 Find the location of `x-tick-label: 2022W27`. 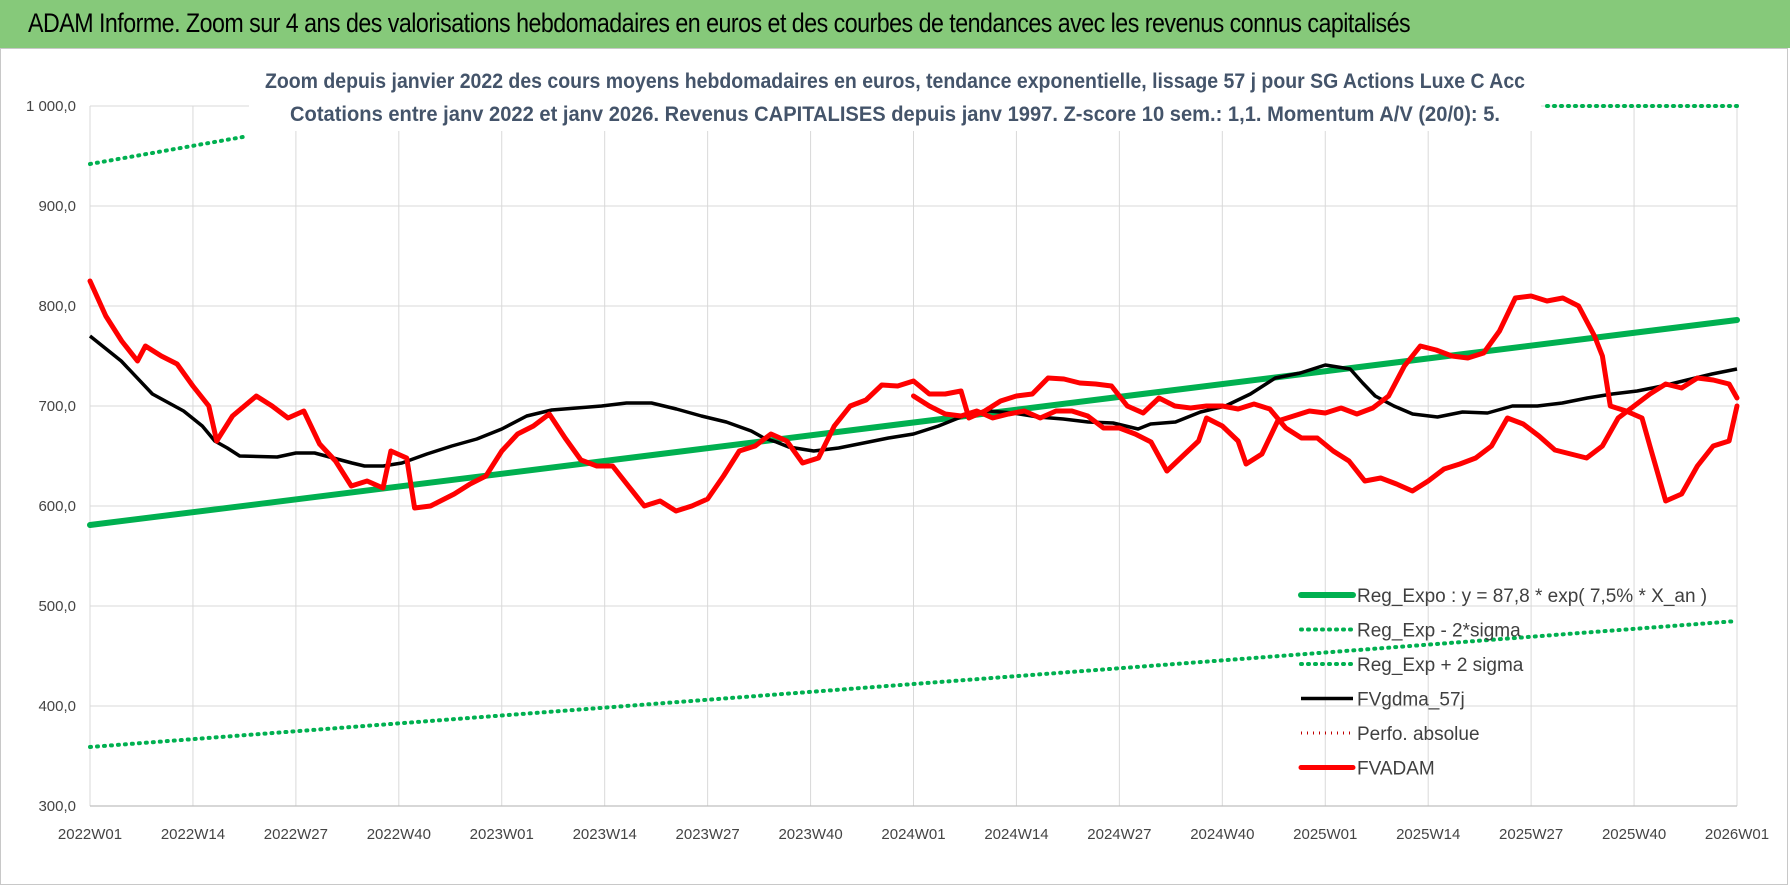

x-tick-label: 2022W27 is located at coordinates (296, 834).